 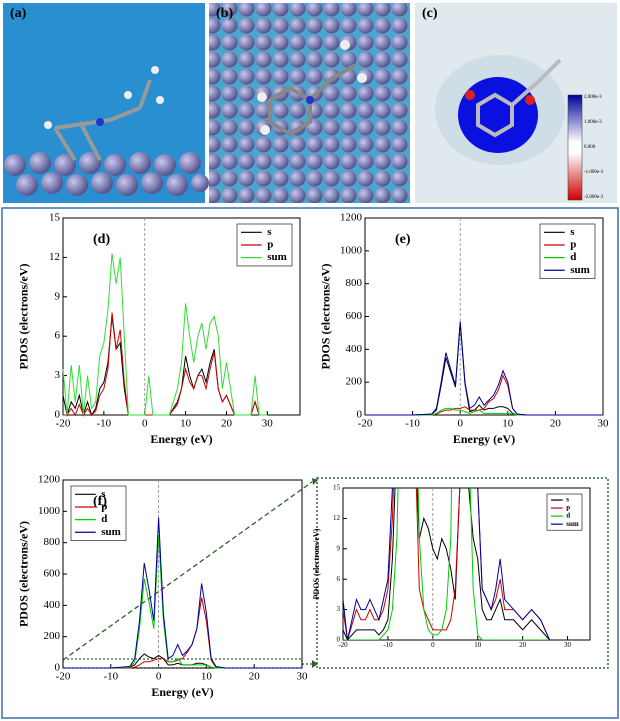 What do you see at coordinates (403, 239) in the screenshot?
I see `panel-label: (e)` at bounding box center [403, 239].